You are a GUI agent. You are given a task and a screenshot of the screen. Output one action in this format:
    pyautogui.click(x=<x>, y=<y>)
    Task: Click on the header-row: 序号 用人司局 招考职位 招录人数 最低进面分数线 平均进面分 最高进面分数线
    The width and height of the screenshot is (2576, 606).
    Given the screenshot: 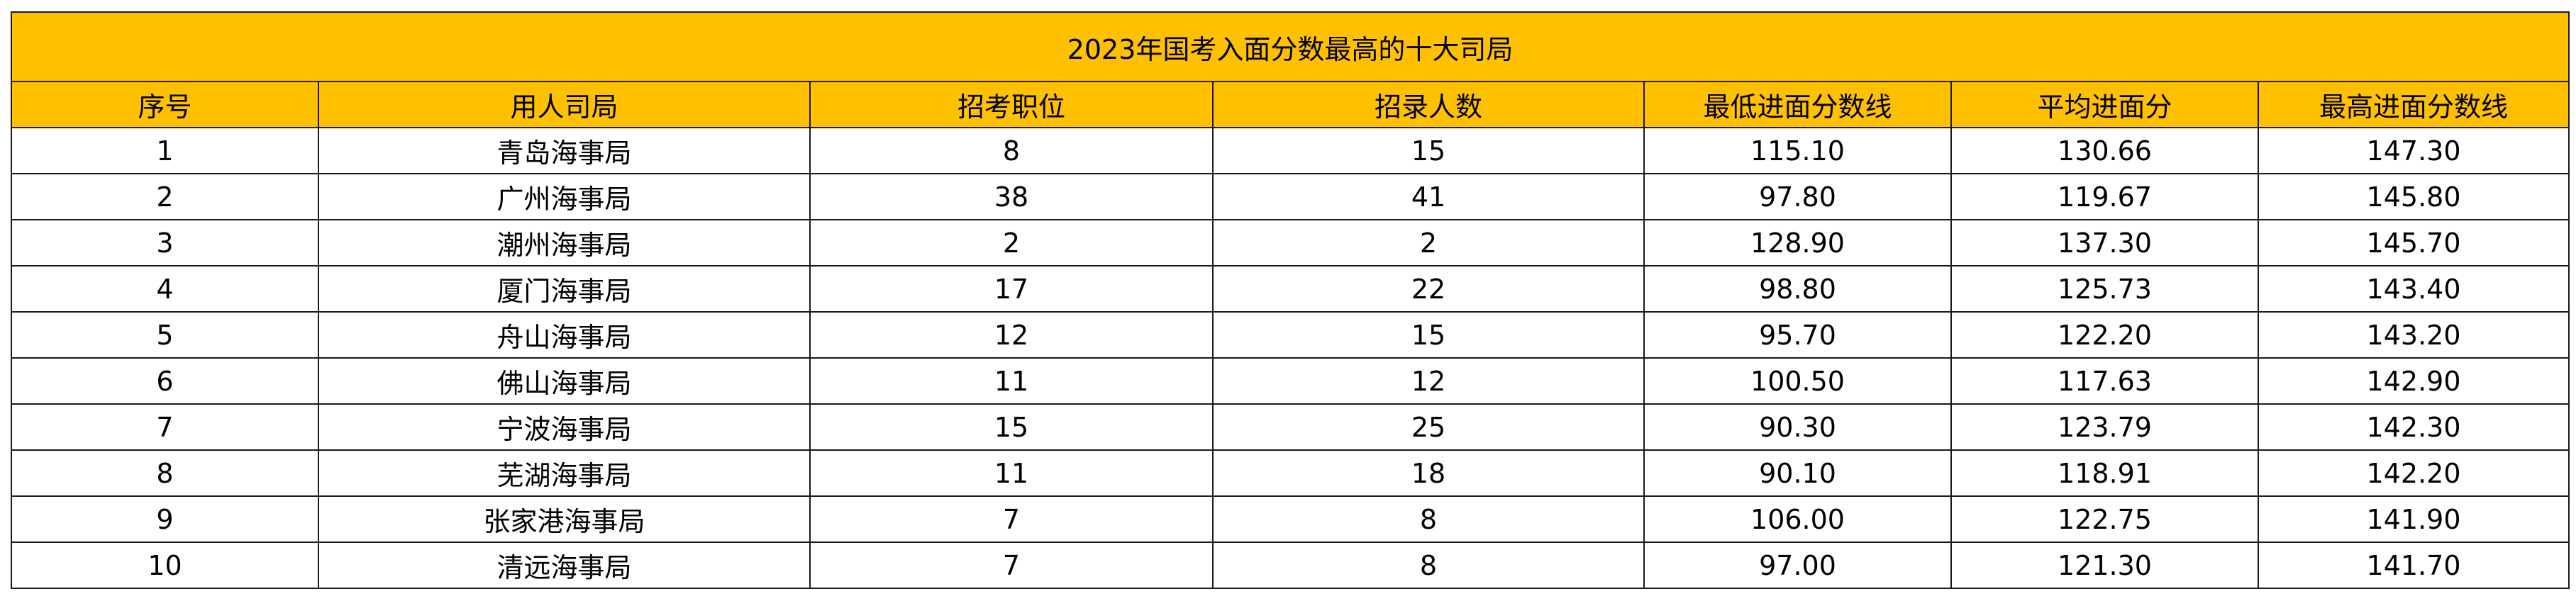 What is the action you would take?
    pyautogui.click(x=1290, y=104)
    